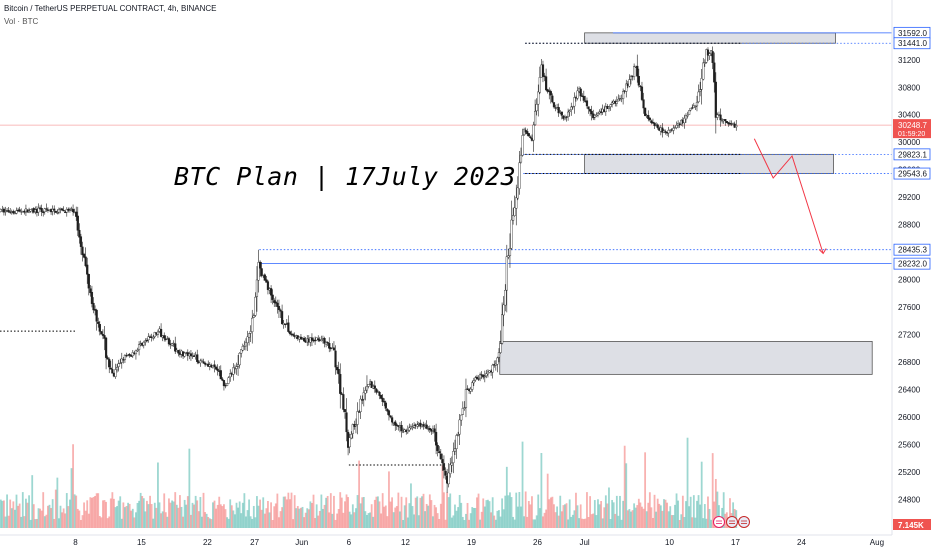 Image resolution: width=932 pixels, height=555 pixels. What do you see at coordinates (909, 444) in the screenshot?
I see `y-tick-label: 25600` at bounding box center [909, 444].